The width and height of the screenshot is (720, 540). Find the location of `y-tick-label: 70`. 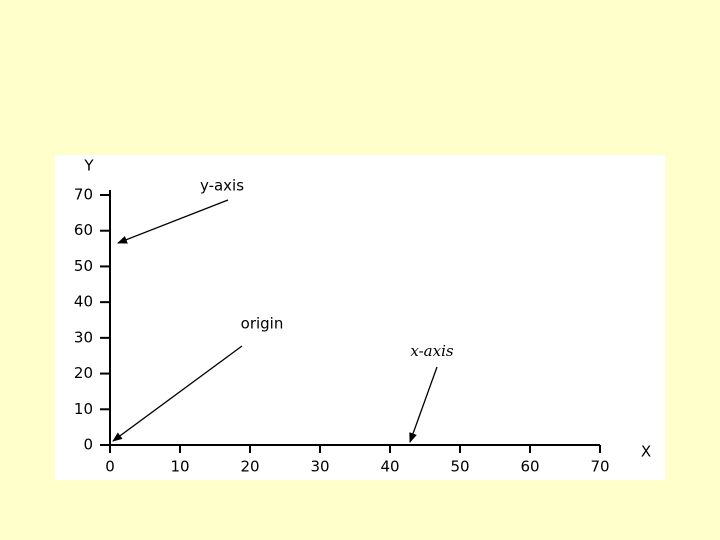

y-tick-label: 70 is located at coordinates (83, 195).